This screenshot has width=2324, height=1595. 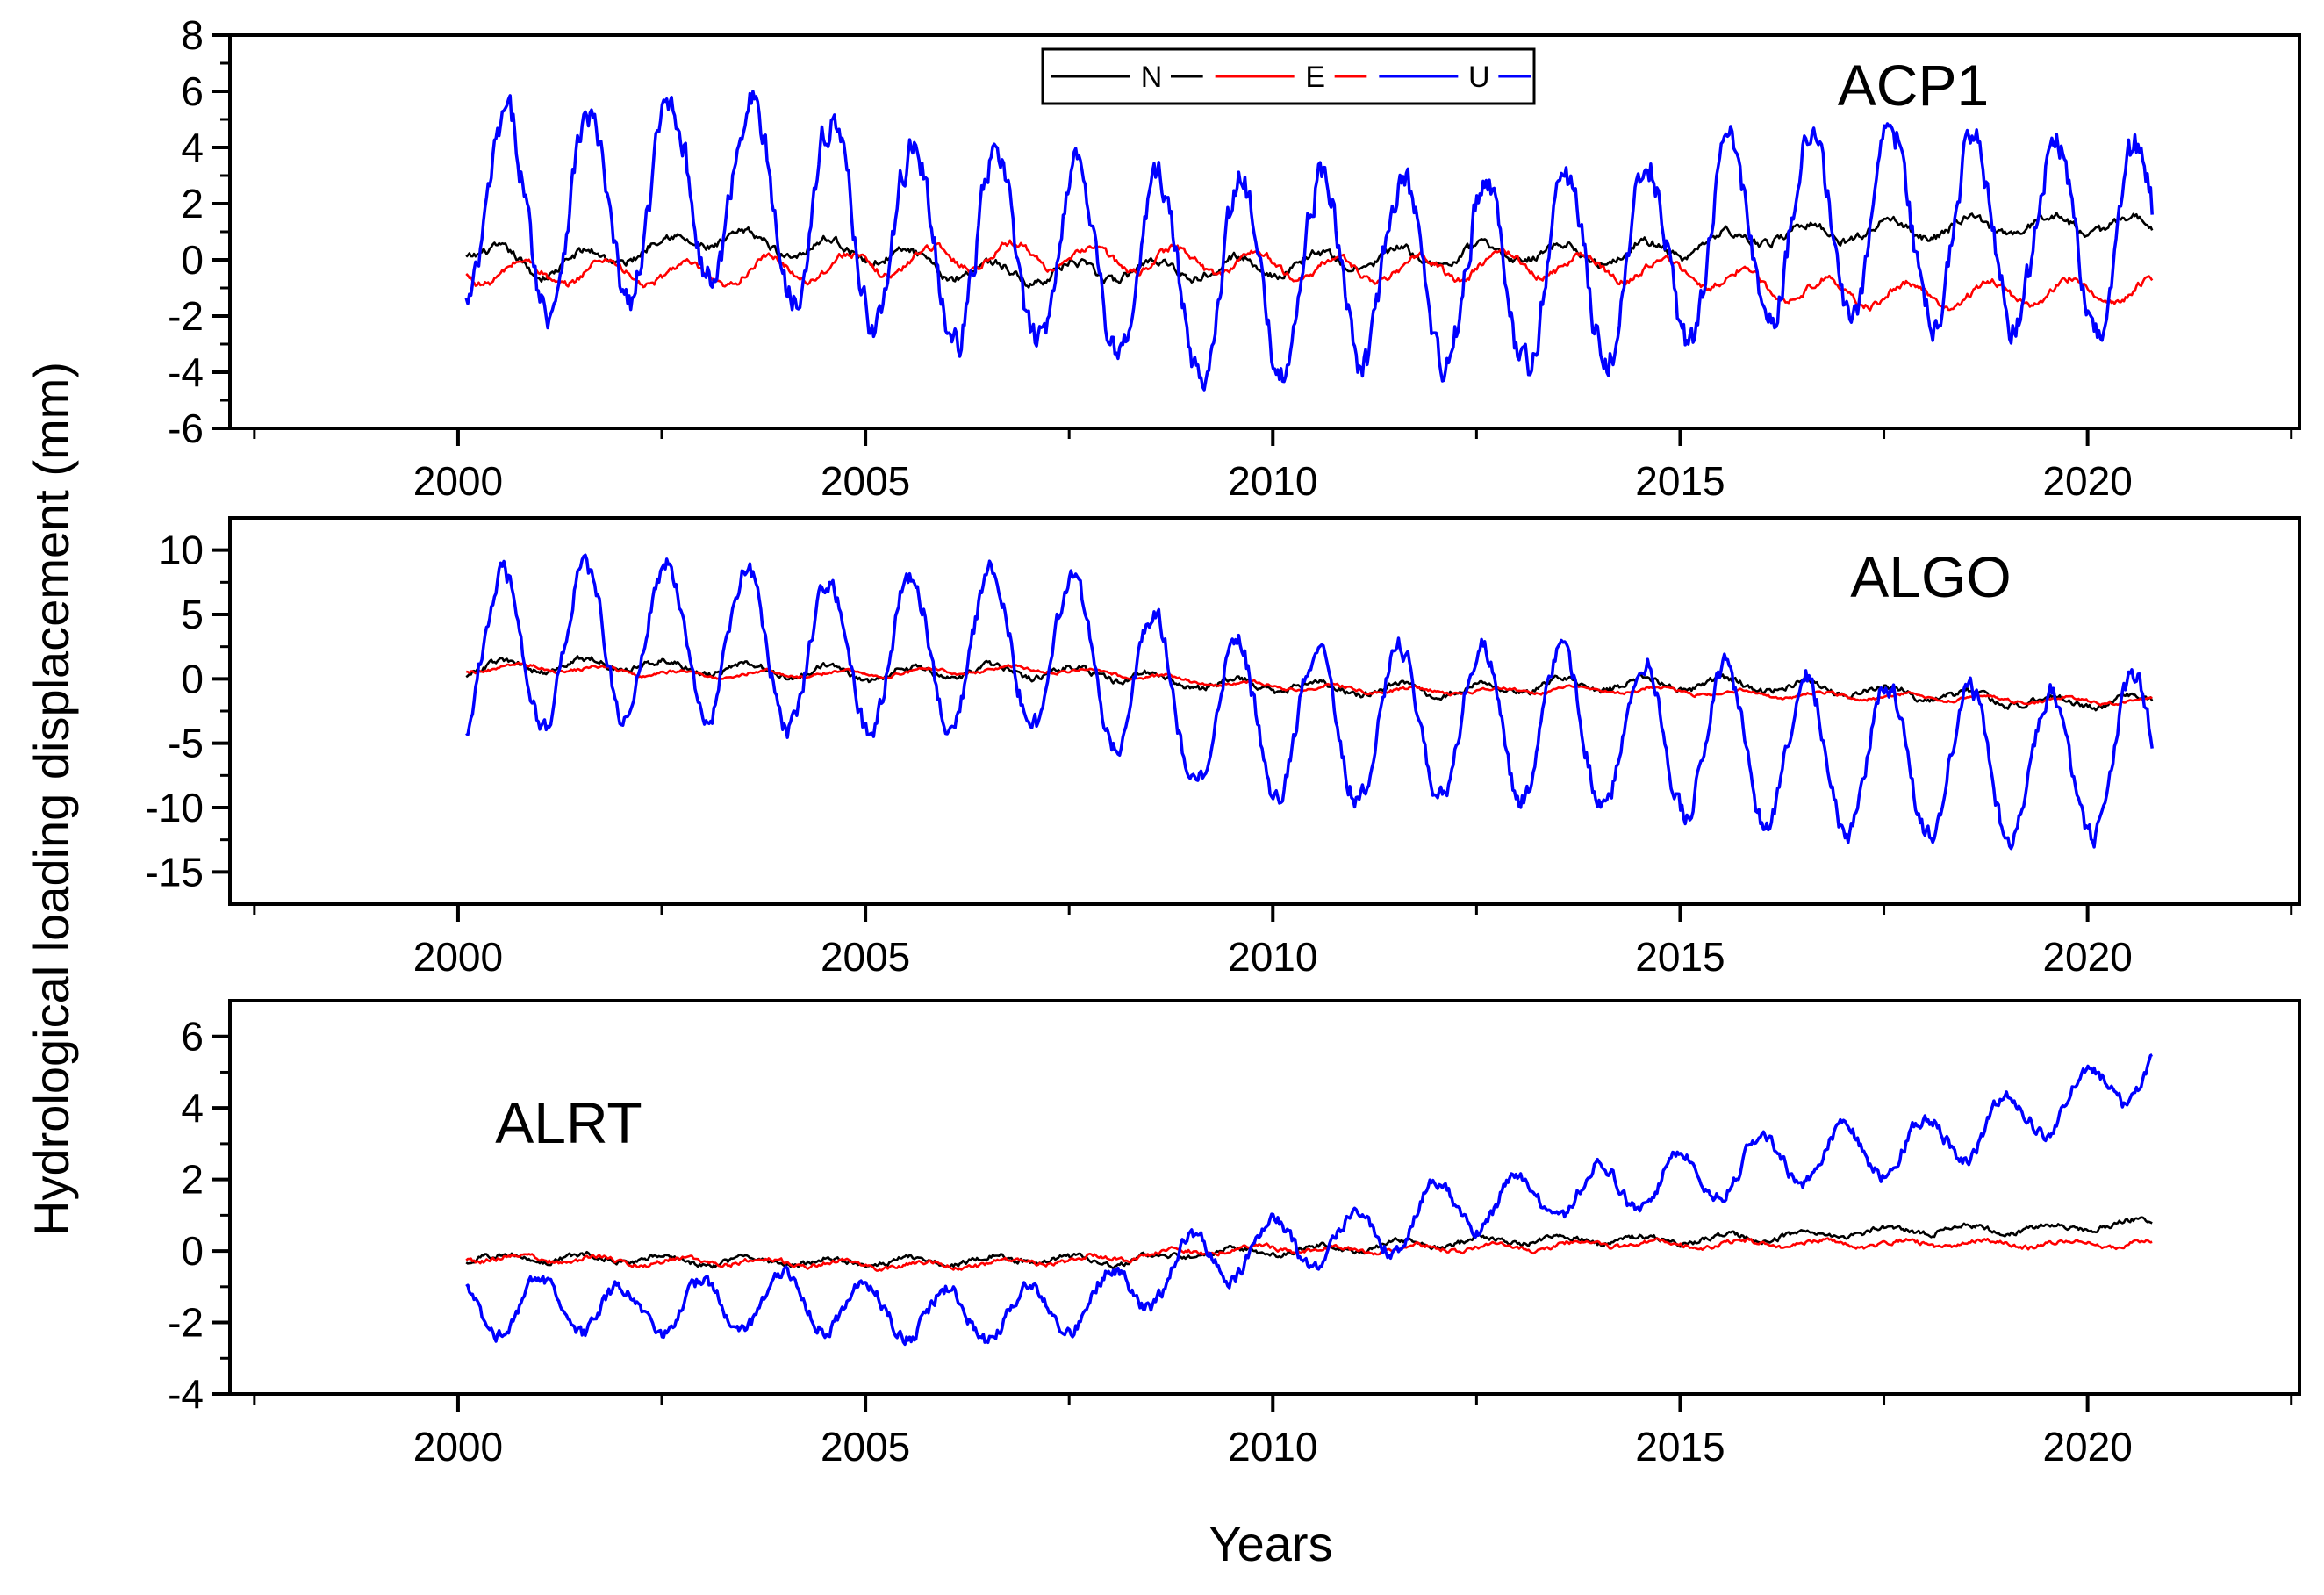 What do you see at coordinates (1270, 1543) in the screenshot?
I see `x-axis-title: Years` at bounding box center [1270, 1543].